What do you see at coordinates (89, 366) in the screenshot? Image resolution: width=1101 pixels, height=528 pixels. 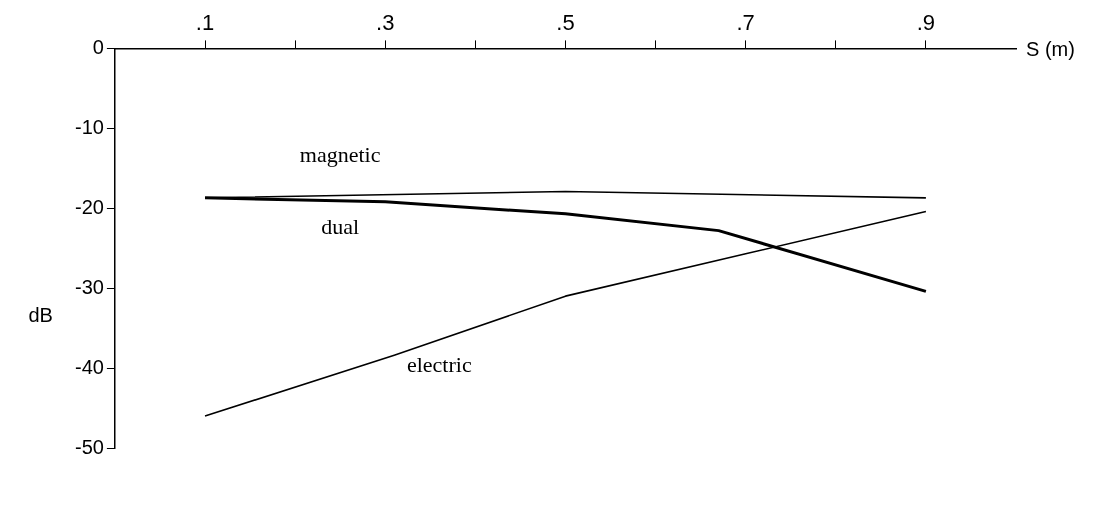 I see `y-tick-label: -40` at bounding box center [89, 366].